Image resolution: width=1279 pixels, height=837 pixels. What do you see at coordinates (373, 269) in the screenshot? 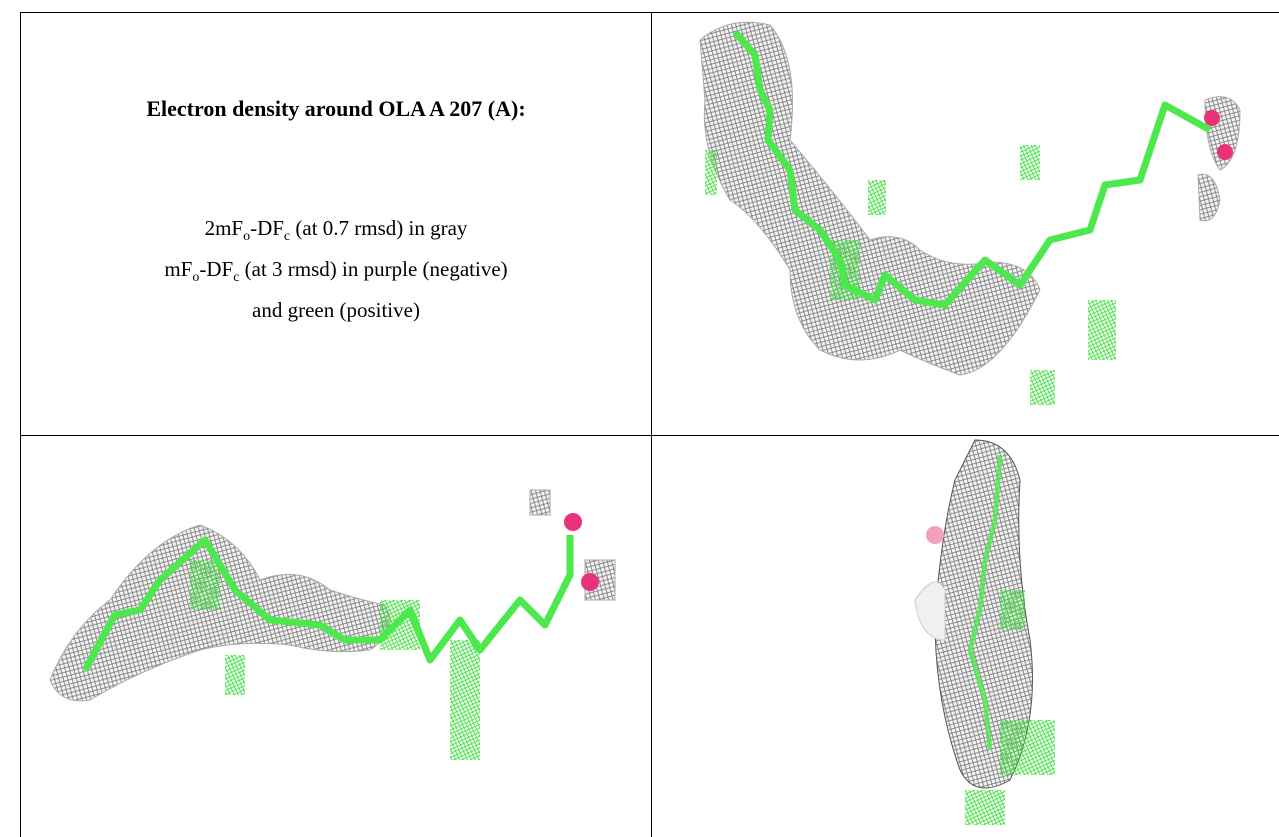
I see `caption-text: (at 3 rmsd) in purple (negative)` at bounding box center [373, 269].